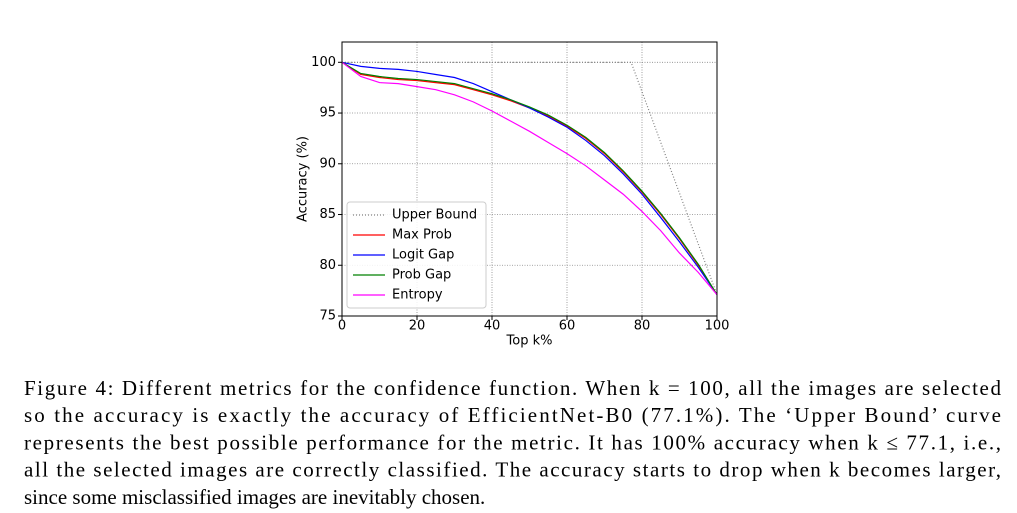 The width and height of the screenshot is (1017, 513). I want to click on x-tick-label: 80, so click(642, 326).